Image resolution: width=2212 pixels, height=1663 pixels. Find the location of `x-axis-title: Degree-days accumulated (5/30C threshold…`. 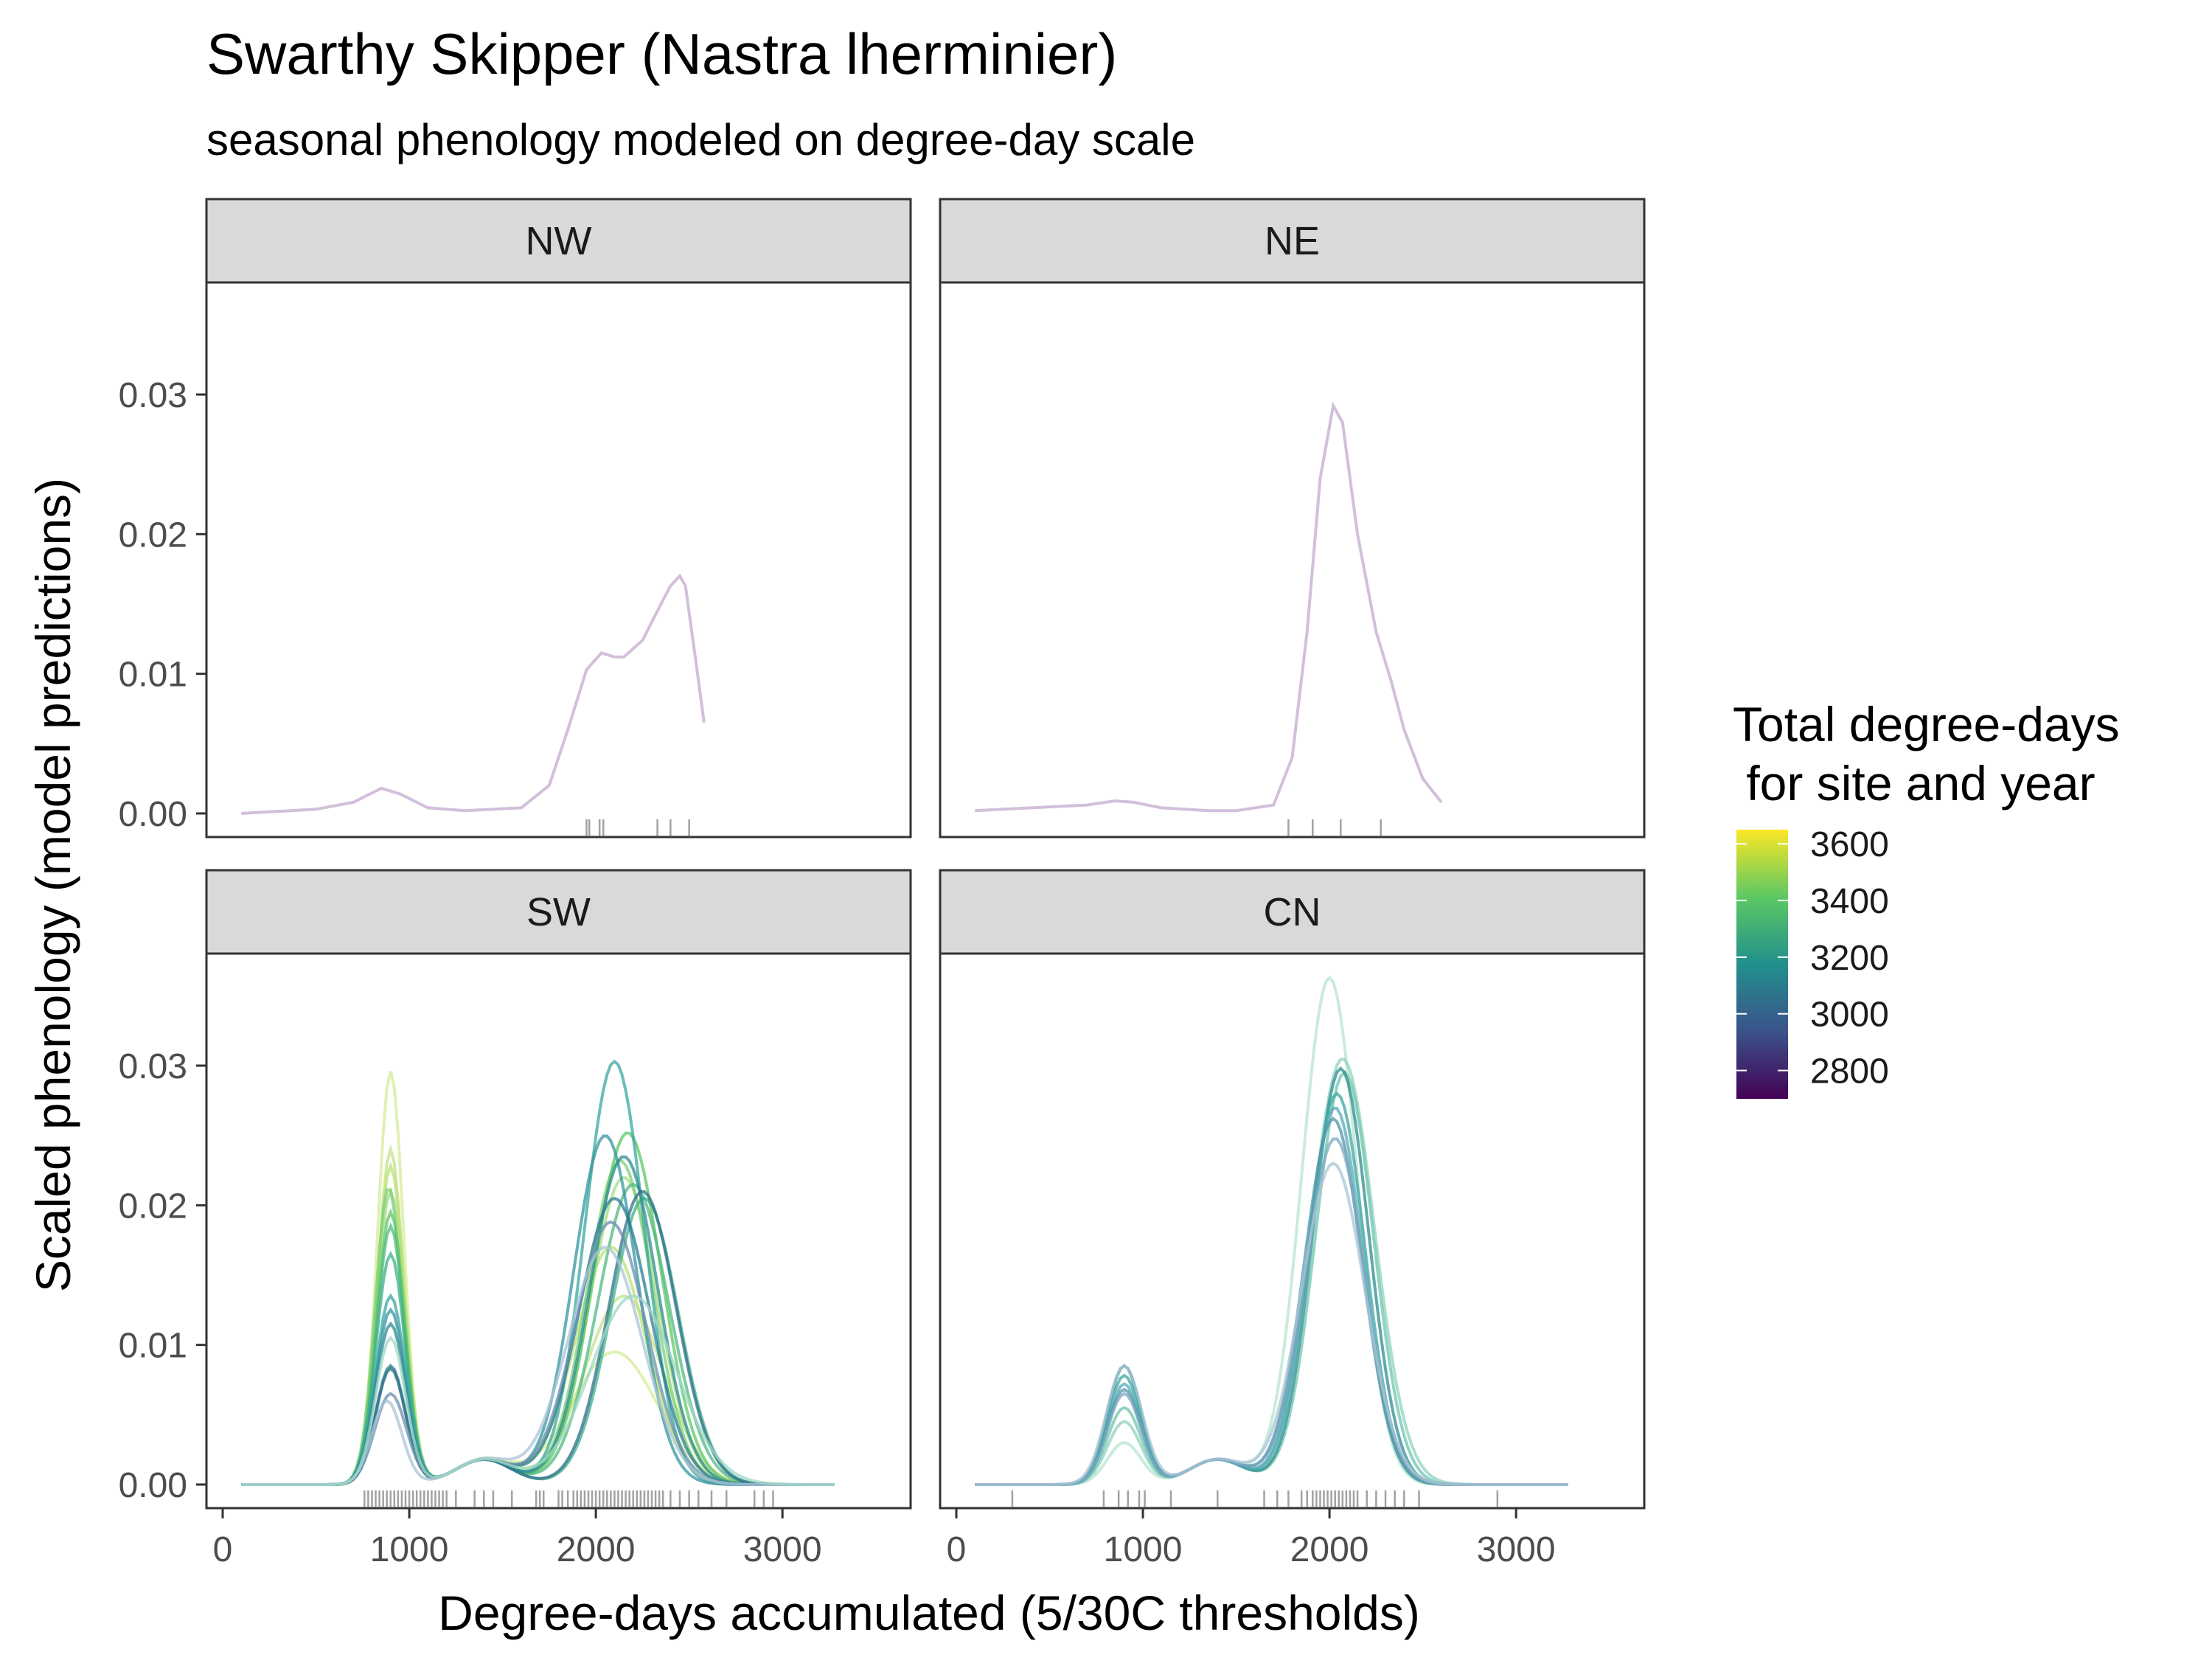

x-axis-title: Degree-days accumulated (5/30C threshold… is located at coordinates (929, 1613).